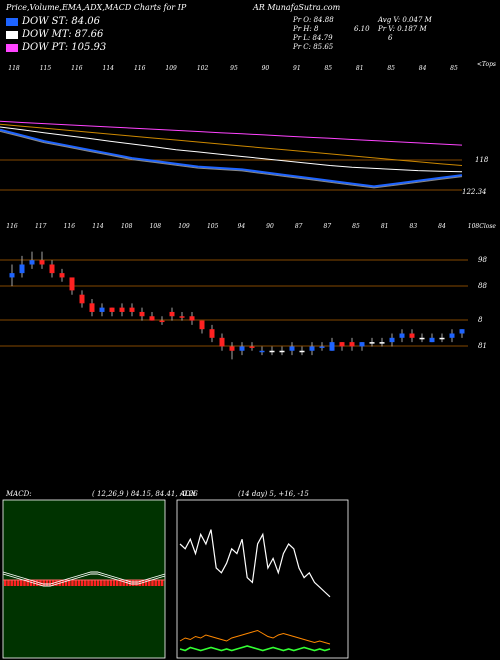  Describe the element at coordinates (70, 226) in the screenshot. I see `price-top-tick-label: 116` at that location.